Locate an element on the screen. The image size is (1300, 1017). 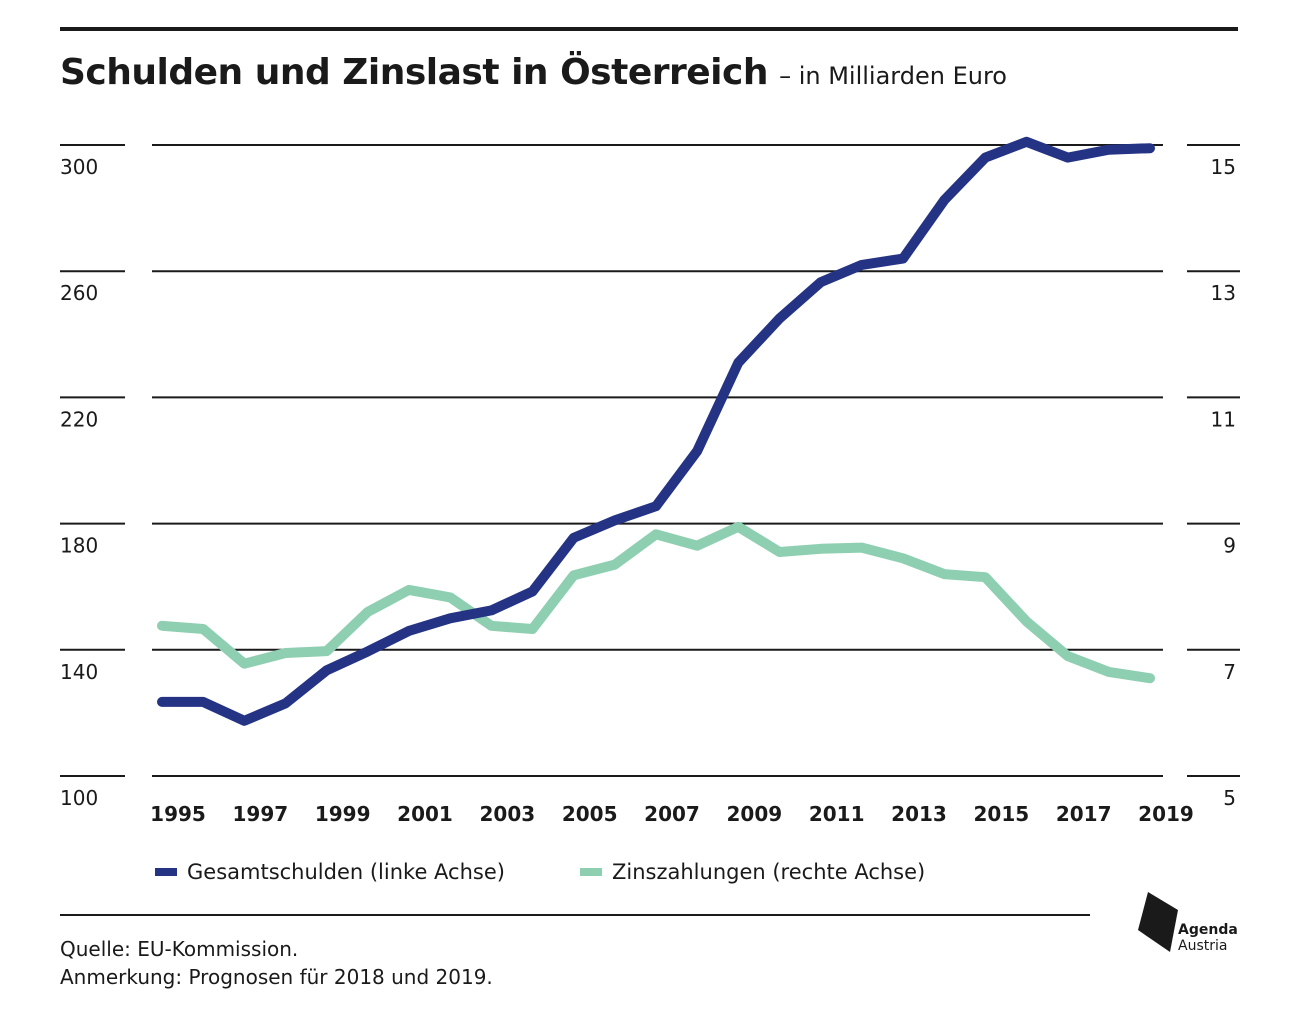
x-axis-tick-label: 2015 is located at coordinates (1001, 814).